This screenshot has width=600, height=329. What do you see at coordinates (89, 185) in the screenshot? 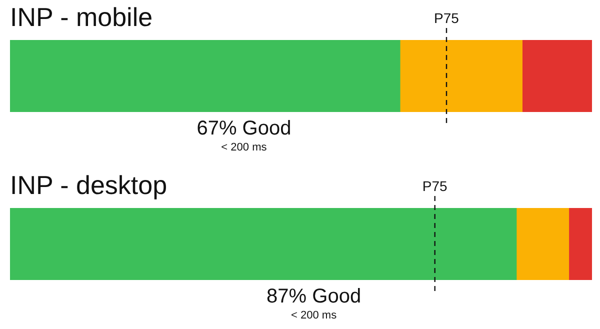
I see `chart-title: INP - desktop` at bounding box center [89, 185].